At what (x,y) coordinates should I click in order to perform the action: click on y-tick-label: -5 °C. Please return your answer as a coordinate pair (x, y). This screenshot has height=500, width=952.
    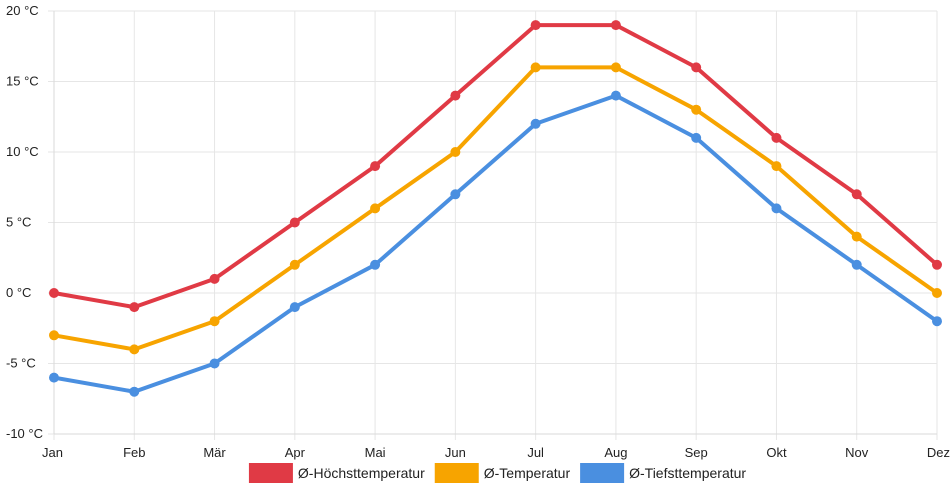
    Looking at the image, I should click on (21, 363).